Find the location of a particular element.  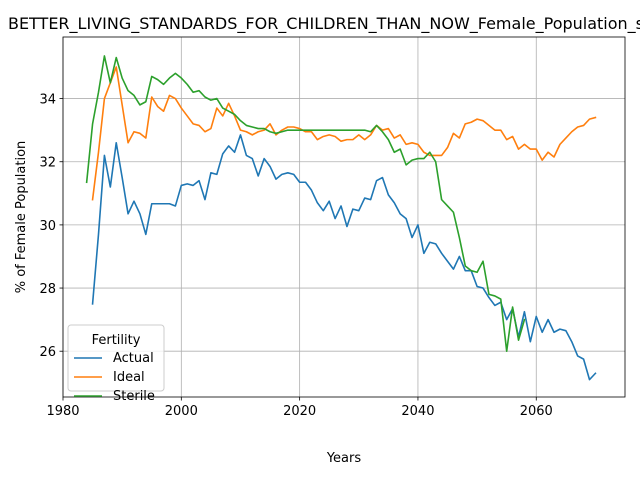

x-axis-label: Years is located at coordinates (344, 458).